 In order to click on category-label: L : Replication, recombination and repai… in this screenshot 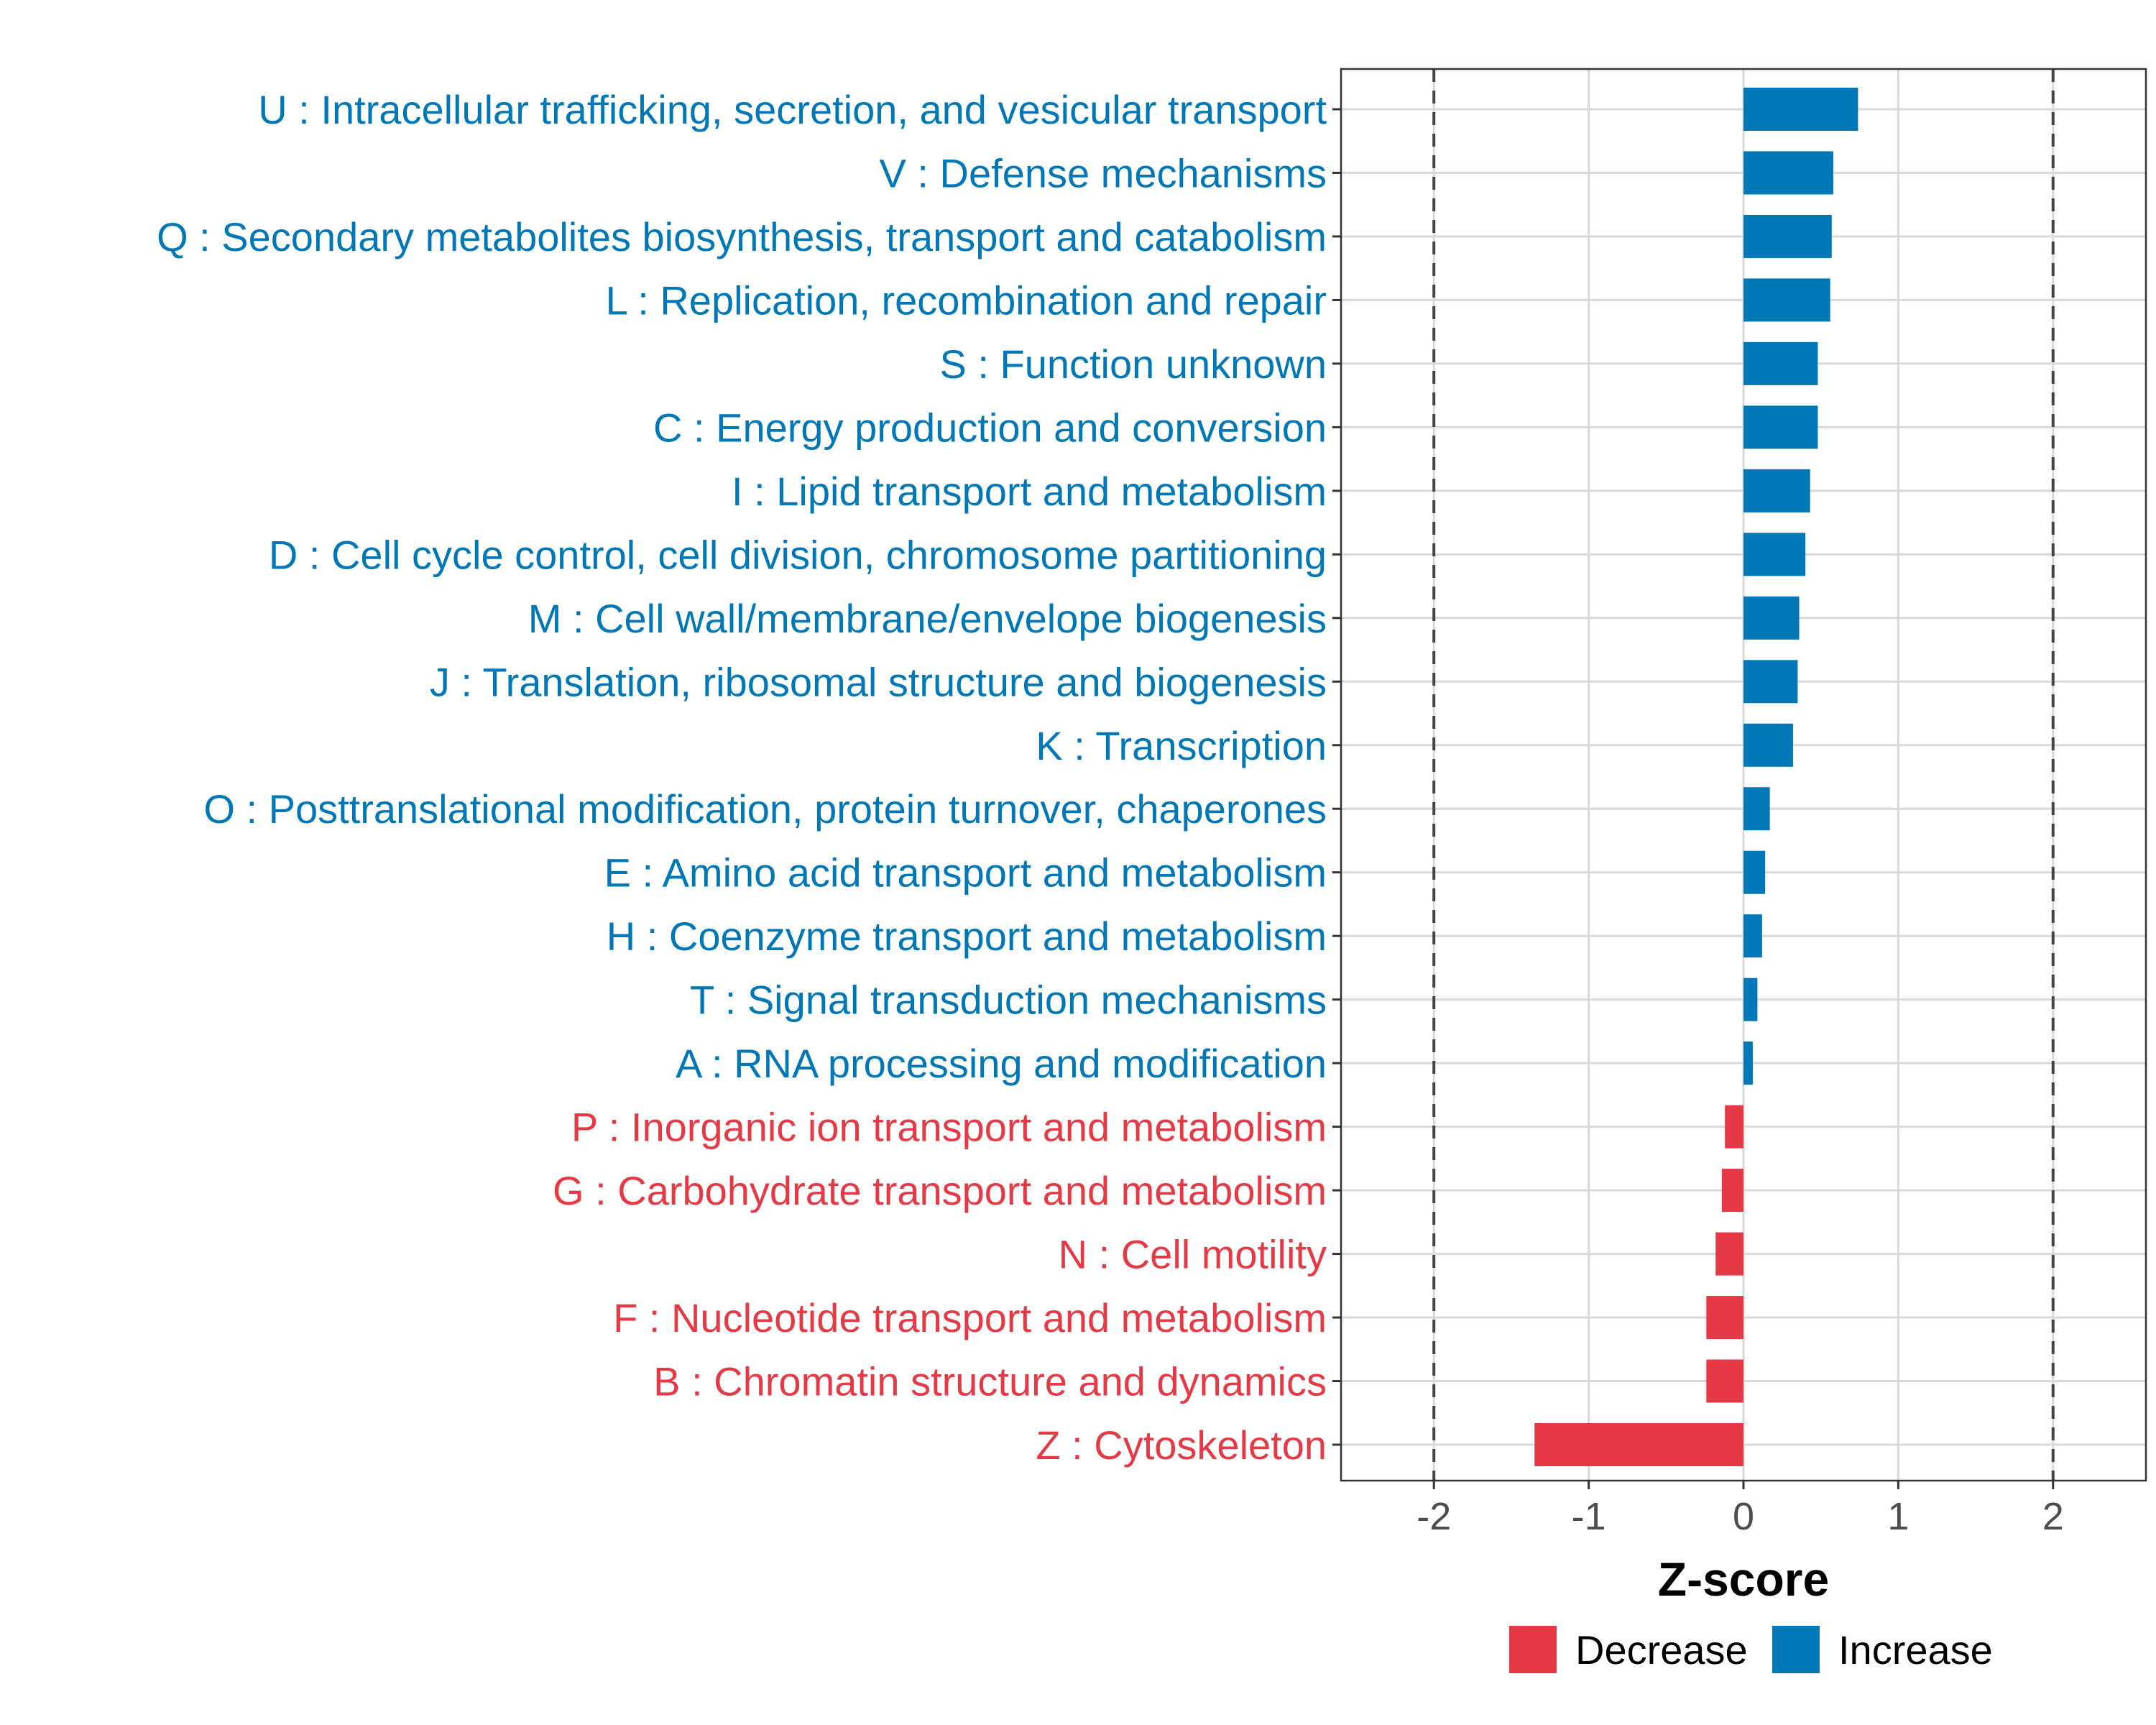, I will do `click(967, 300)`.